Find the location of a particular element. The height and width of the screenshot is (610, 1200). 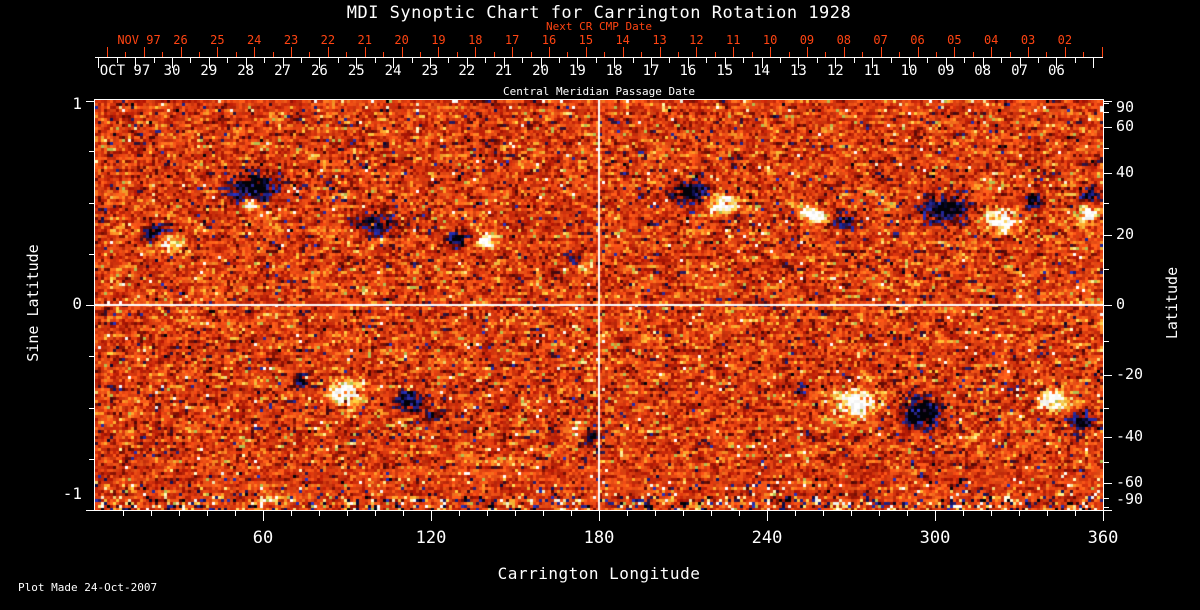

right-tick-label: -40 is located at coordinates (1130, 435).